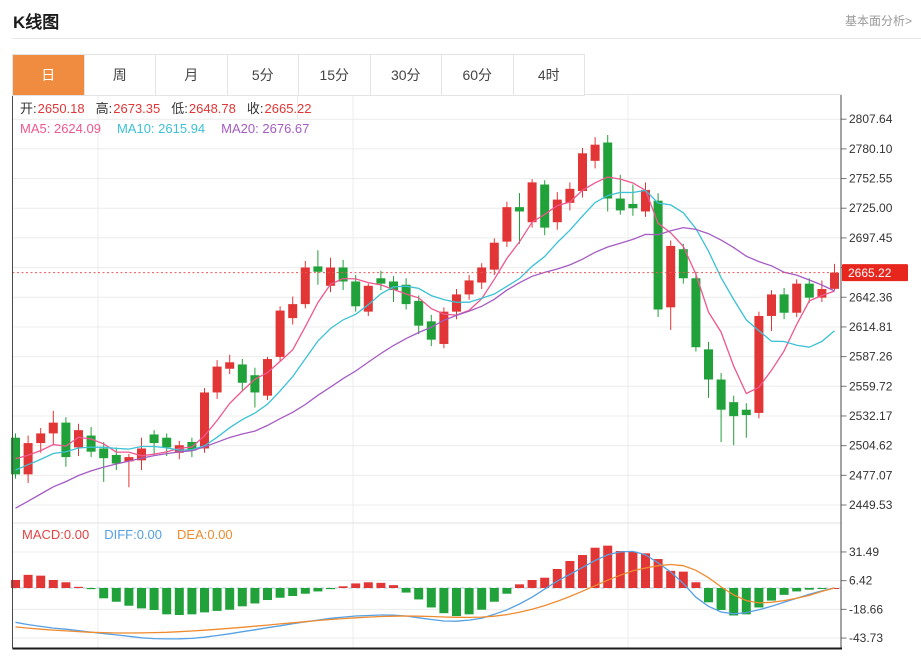 The image size is (921, 659). What do you see at coordinates (263, 75) in the screenshot?
I see `tab-5min: 5分` at bounding box center [263, 75].